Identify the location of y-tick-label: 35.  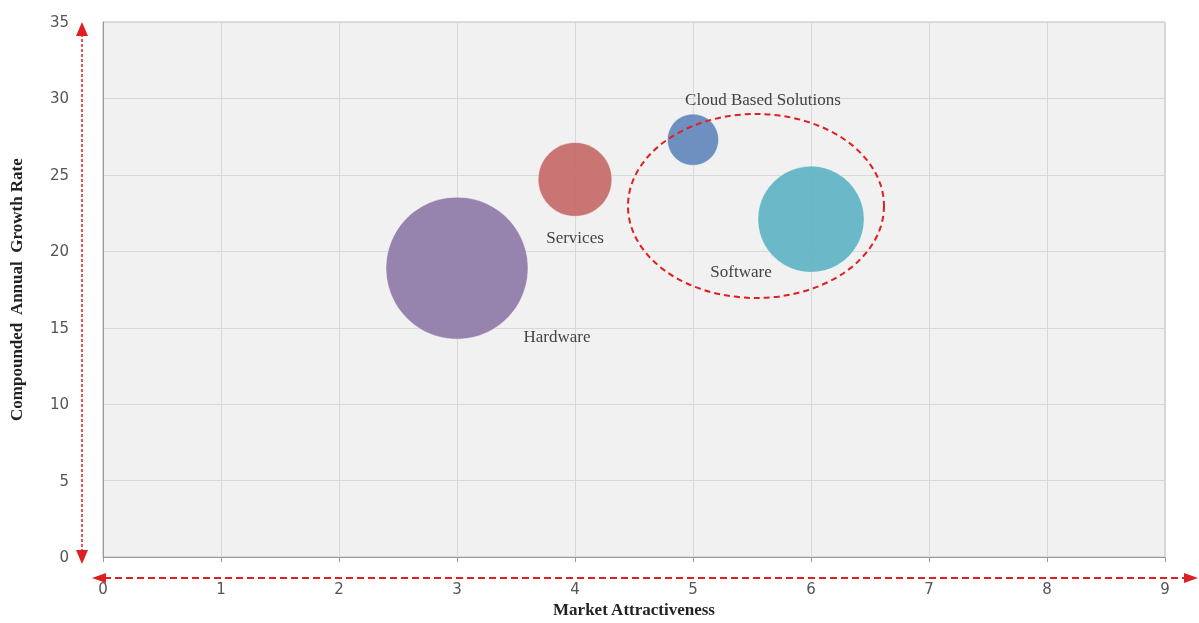
(59, 22).